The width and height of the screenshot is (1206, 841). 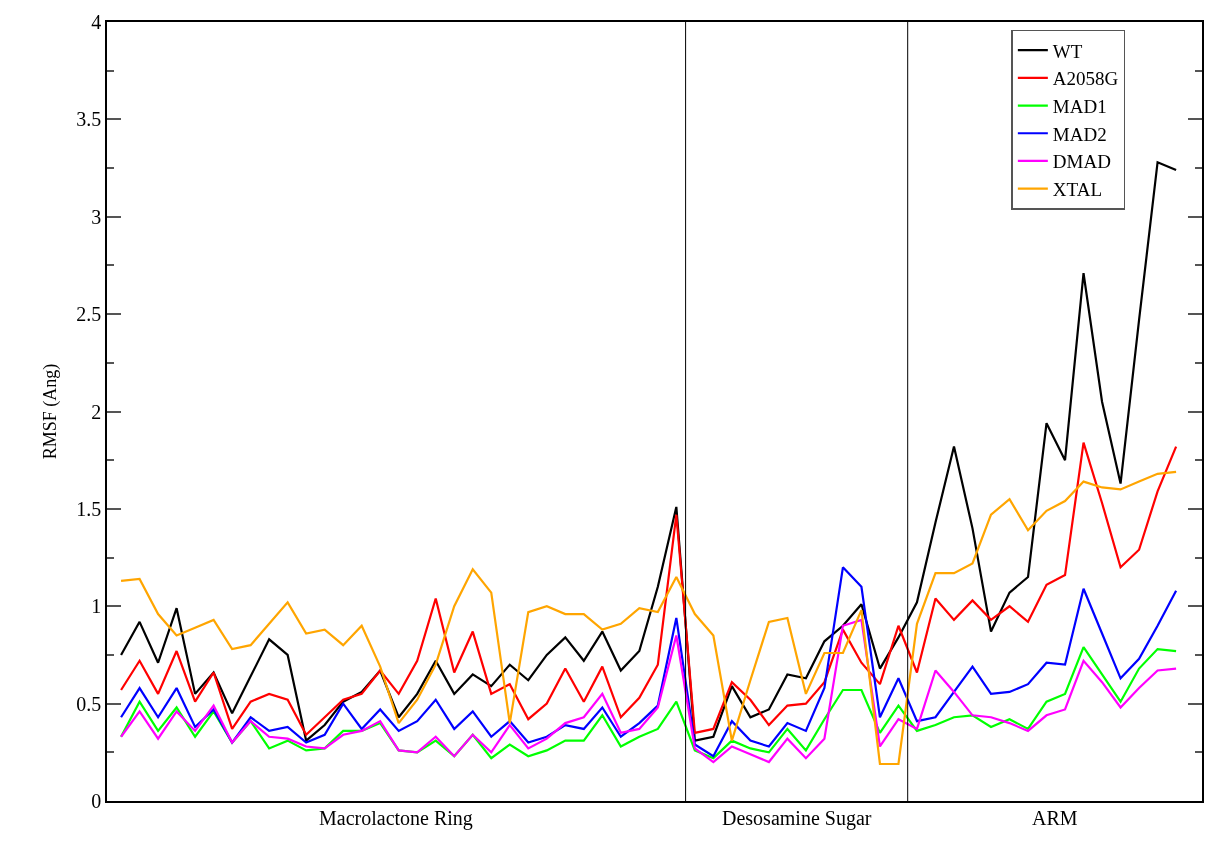 What do you see at coordinates (96, 411) in the screenshot?
I see `y-tick-label: 2` at bounding box center [96, 411].